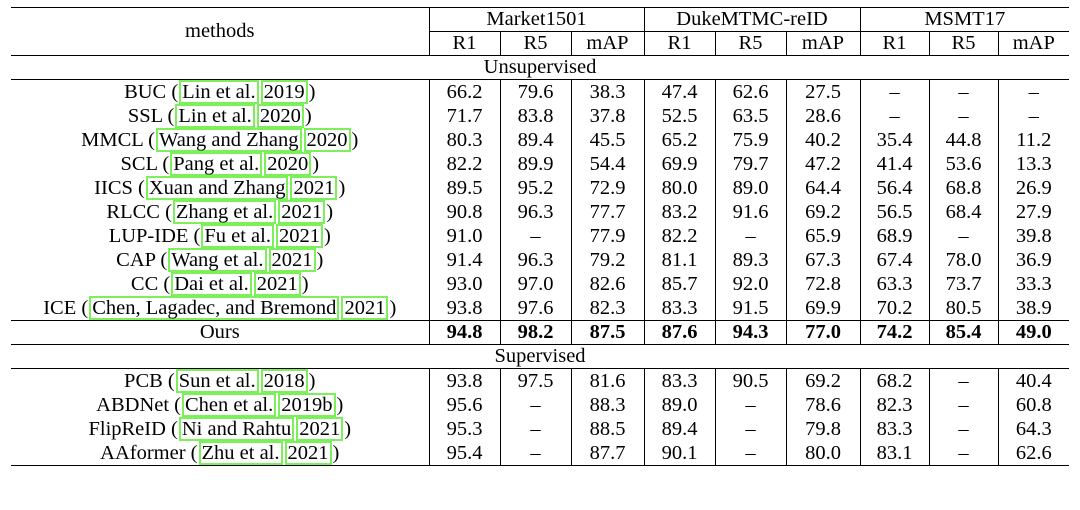 Image resolution: width=1080 pixels, height=510 pixels. What do you see at coordinates (608, 116) in the screenshot?
I see `metric-value-cell: 37.8` at bounding box center [608, 116].